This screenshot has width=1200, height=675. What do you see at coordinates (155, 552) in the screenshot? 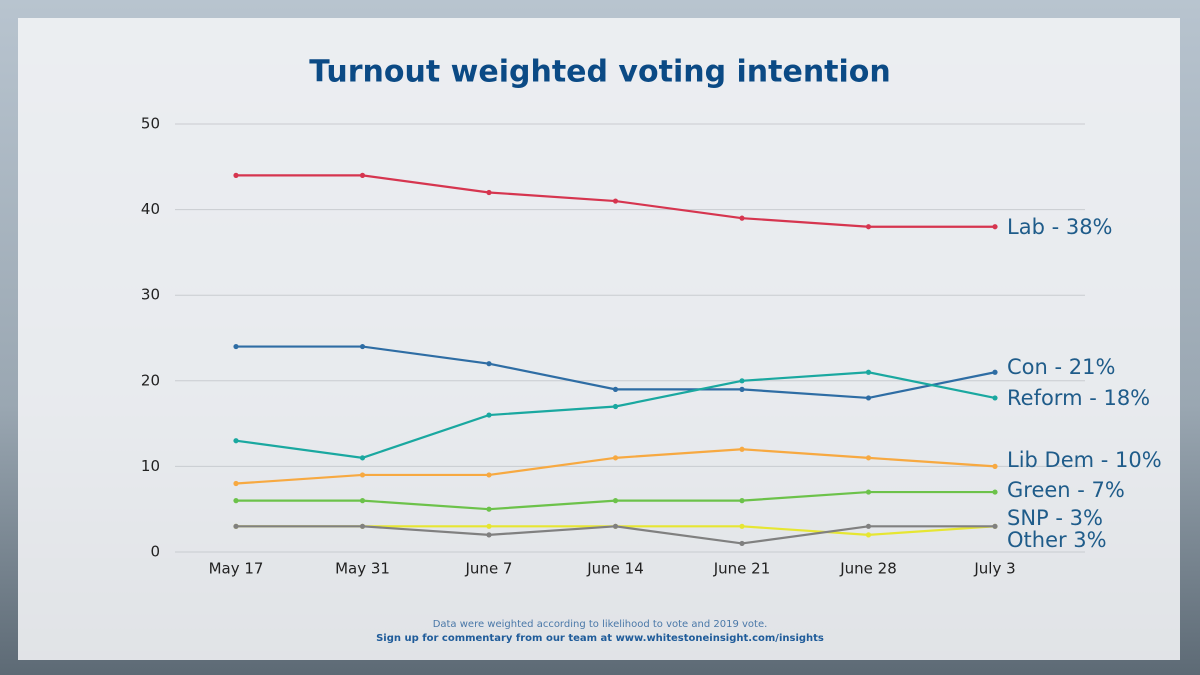
I see `y-tick-label: 0` at bounding box center [155, 552].